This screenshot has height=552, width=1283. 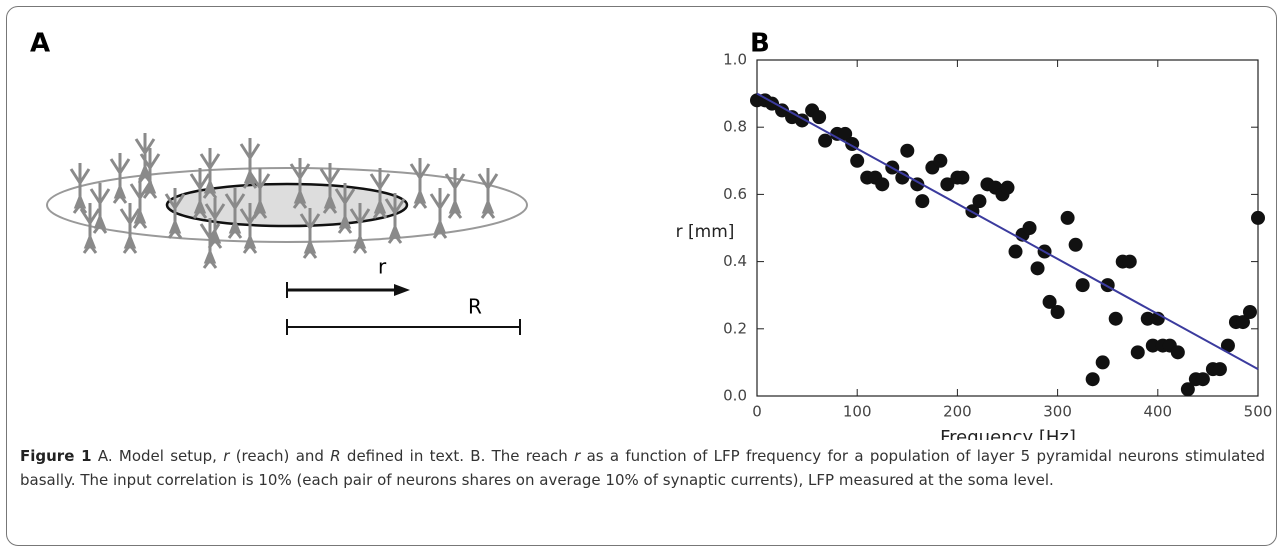 I want to click on panel-label: A, so click(x=40, y=44).